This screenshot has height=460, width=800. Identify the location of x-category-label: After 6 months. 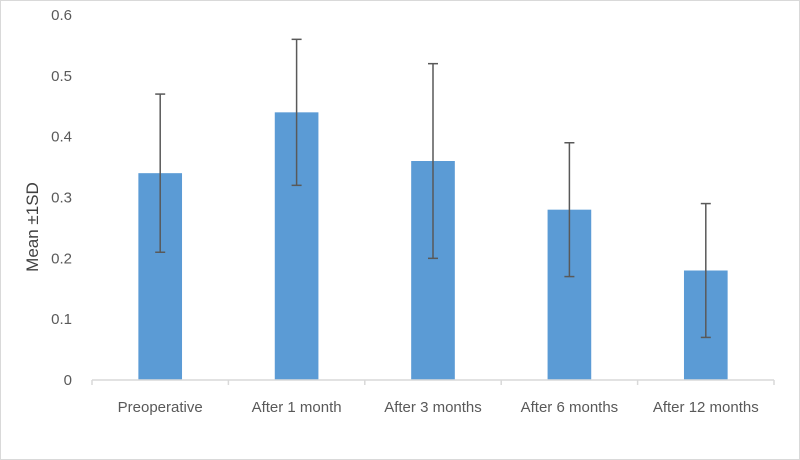
(570, 407).